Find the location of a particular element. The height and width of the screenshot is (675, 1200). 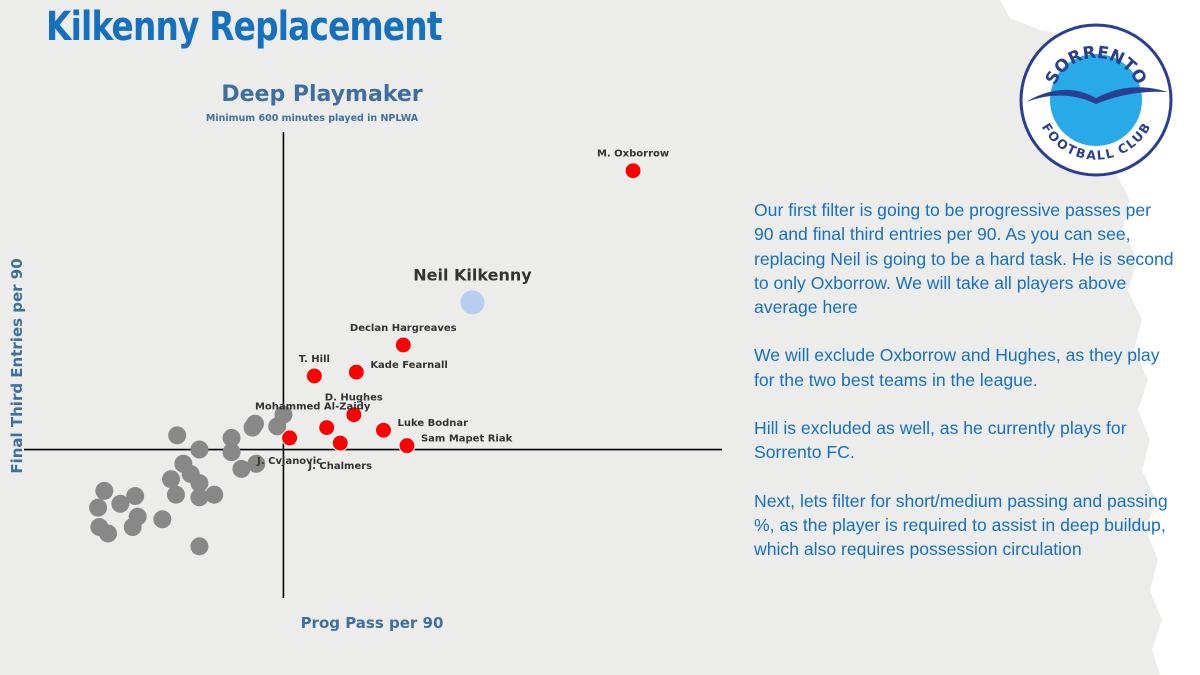

point-j-cvjanovic is located at coordinates (290, 438).